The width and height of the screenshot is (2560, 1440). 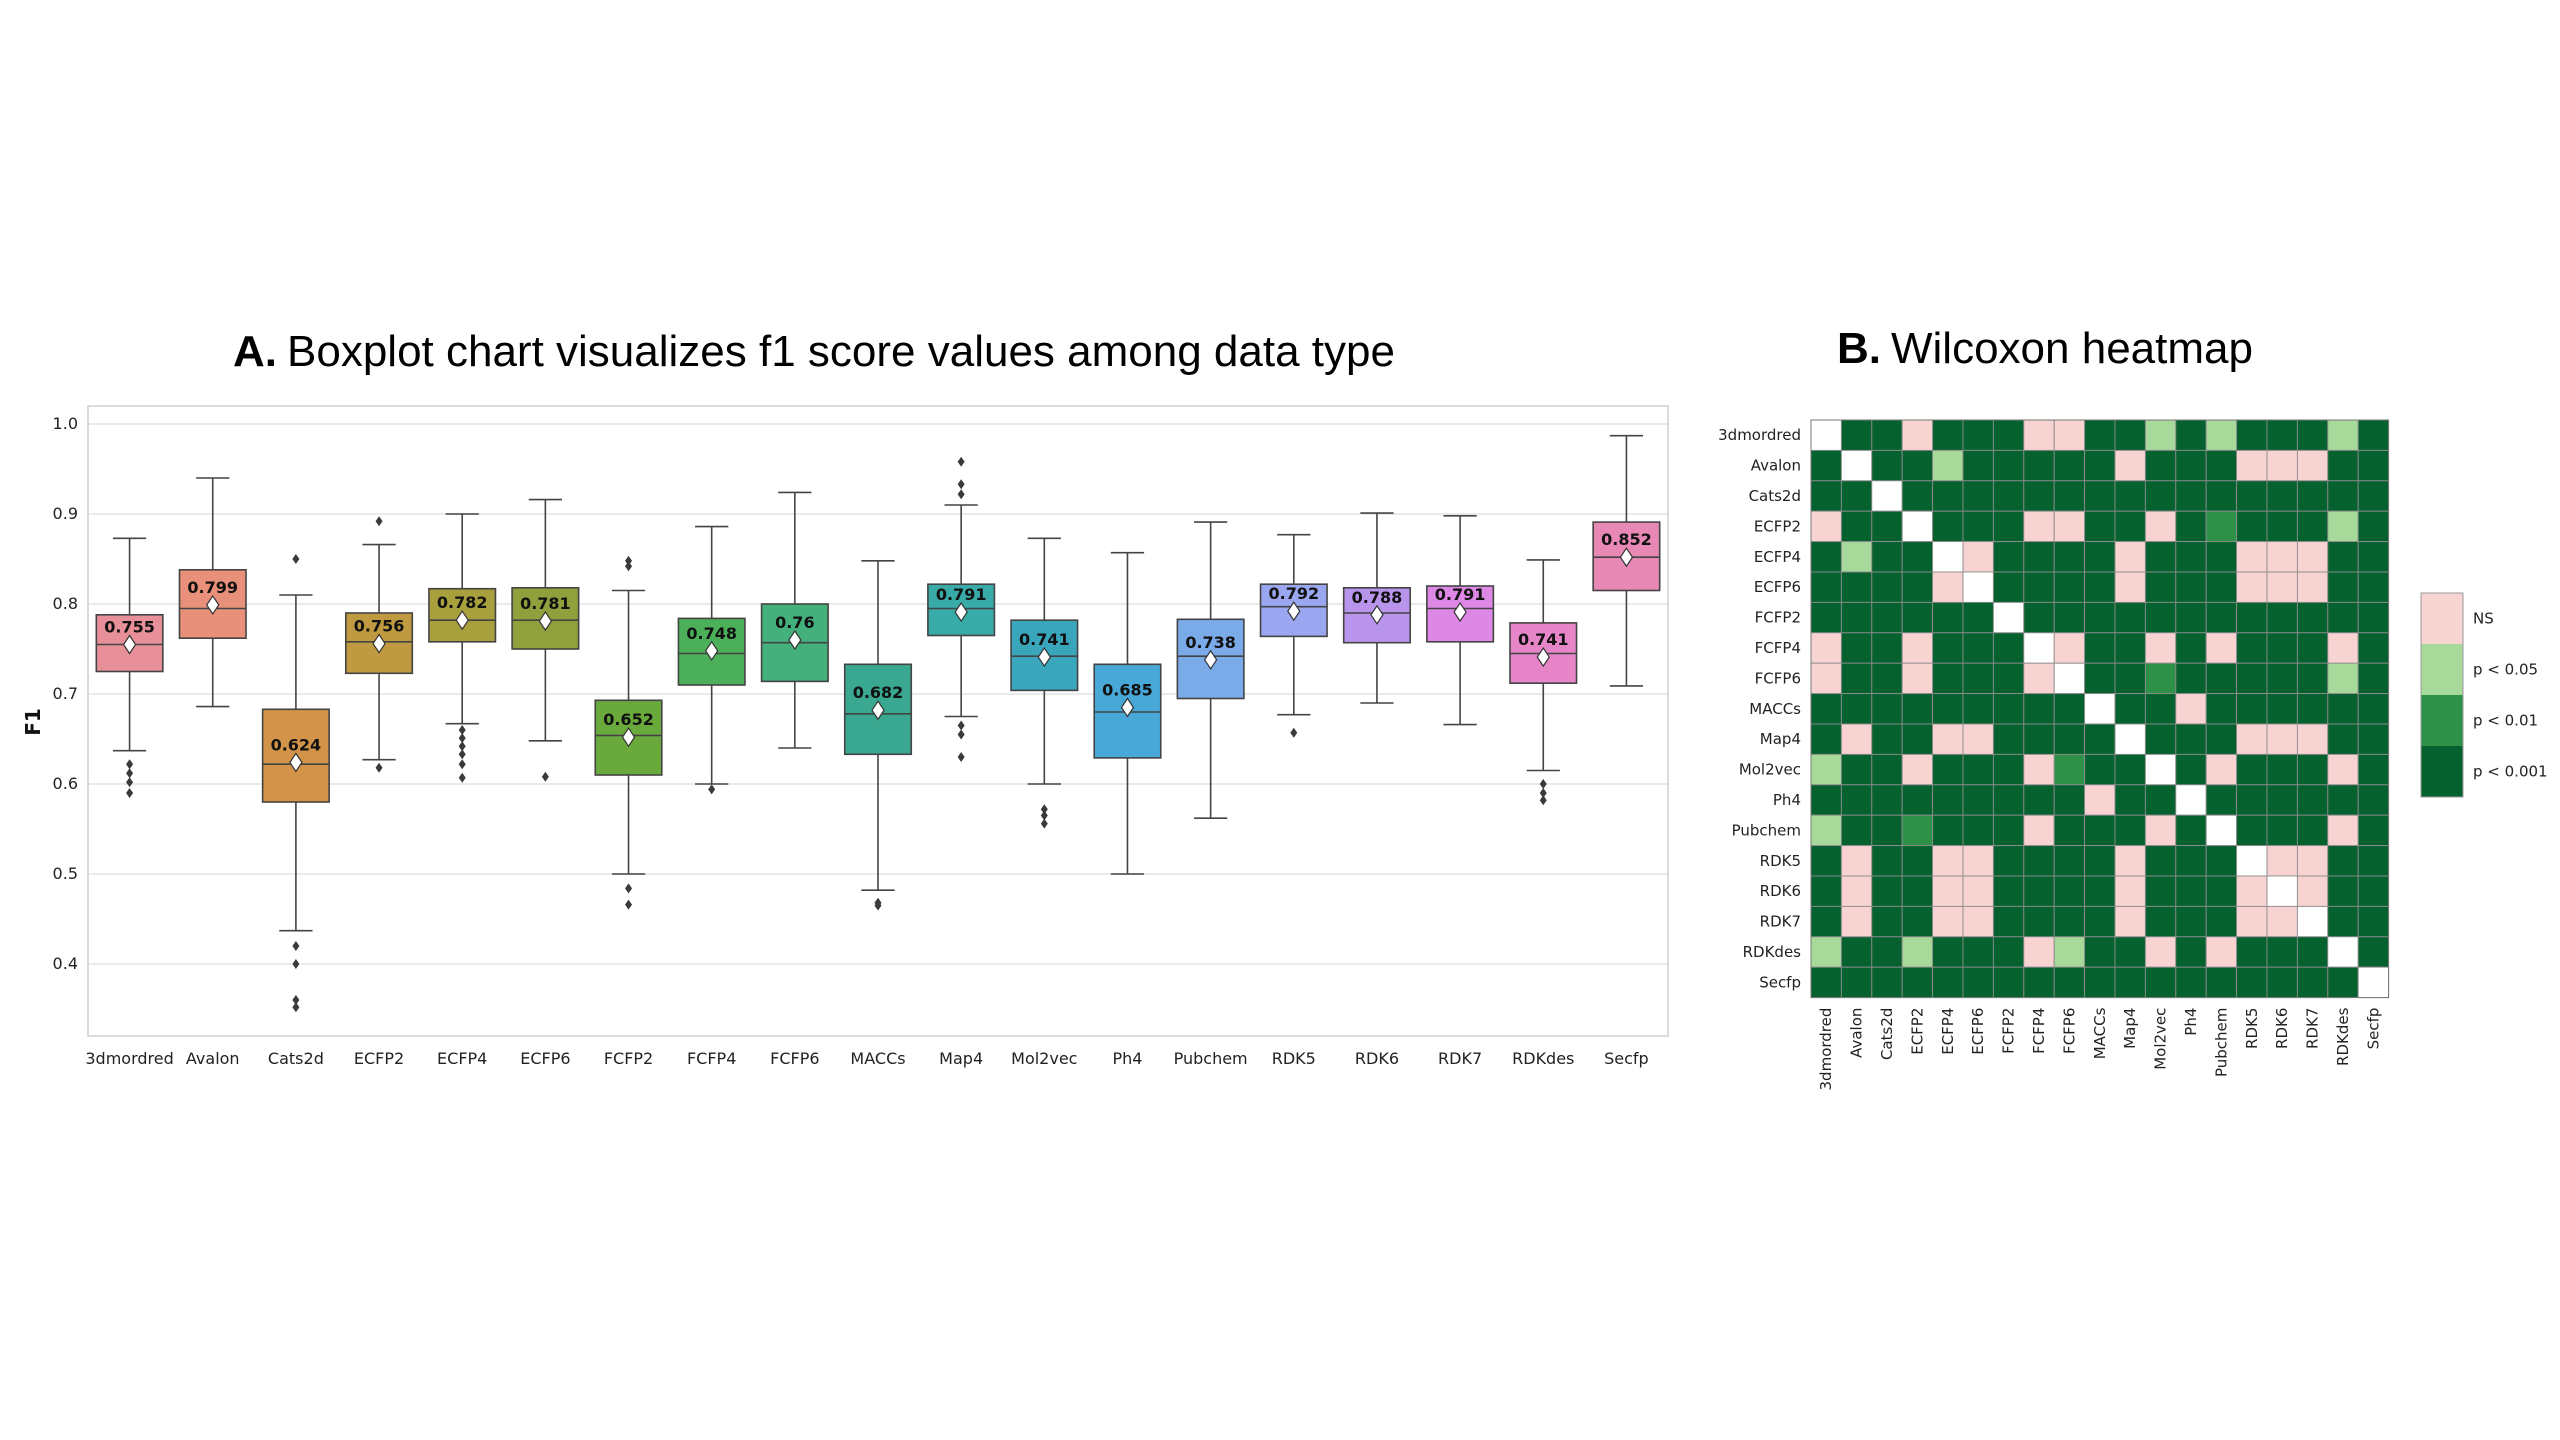 I want to click on box-maccs: 0.682, so click(x=878, y=735).